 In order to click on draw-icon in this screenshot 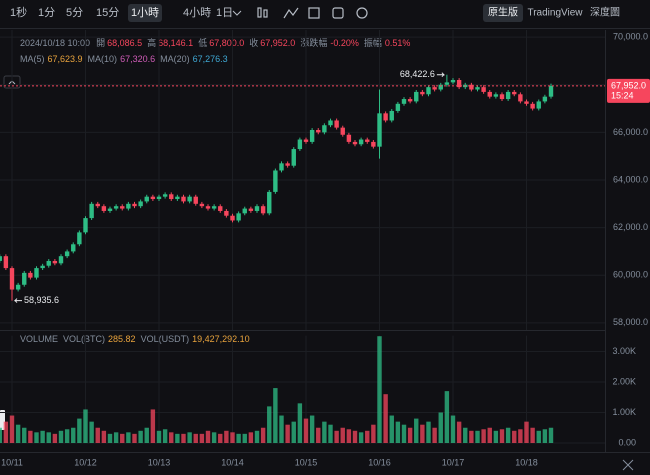, I will do `click(314, 13)`.